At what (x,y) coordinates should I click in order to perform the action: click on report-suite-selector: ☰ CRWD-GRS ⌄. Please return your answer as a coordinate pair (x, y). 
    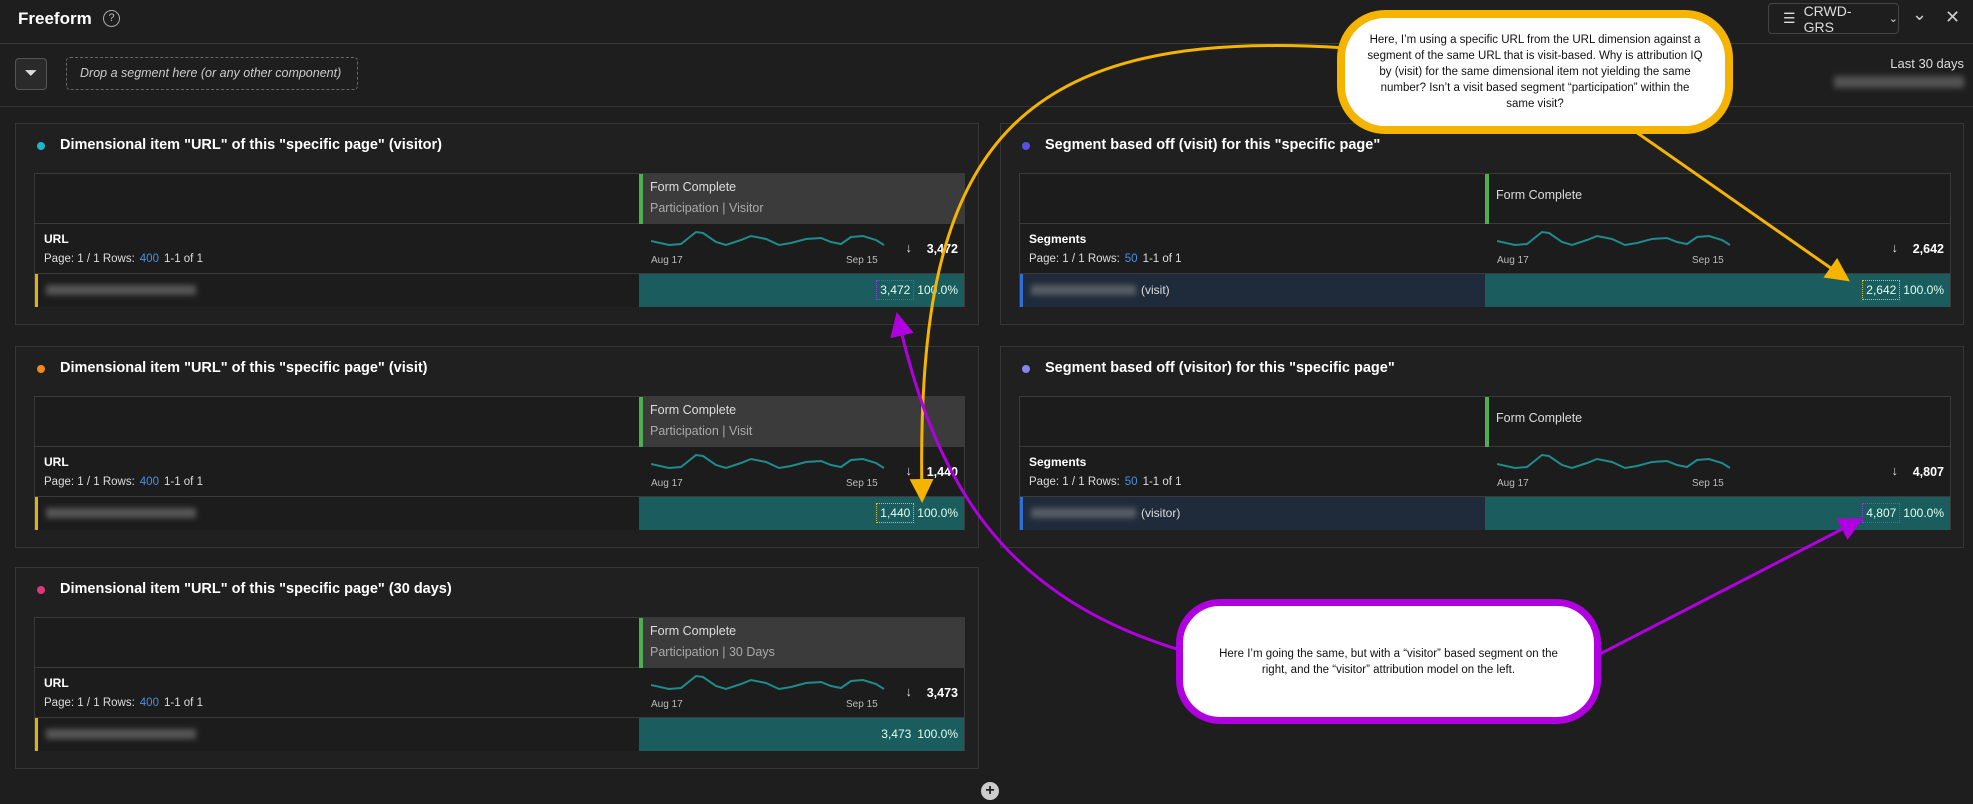
    Looking at the image, I should click on (1833, 18).